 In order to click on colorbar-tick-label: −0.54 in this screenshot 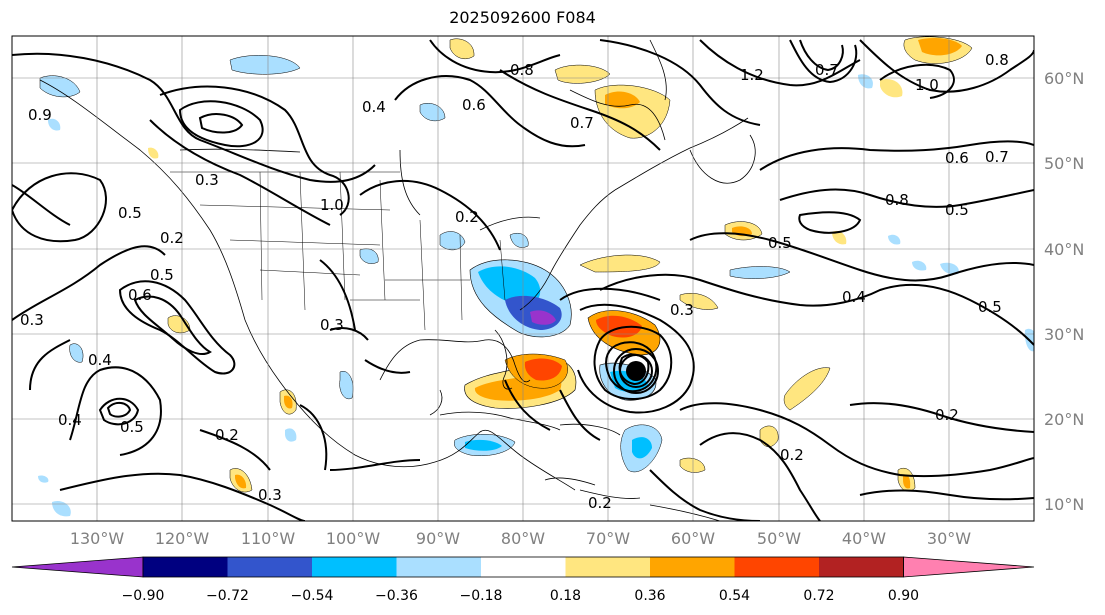, I will do `click(312, 596)`.